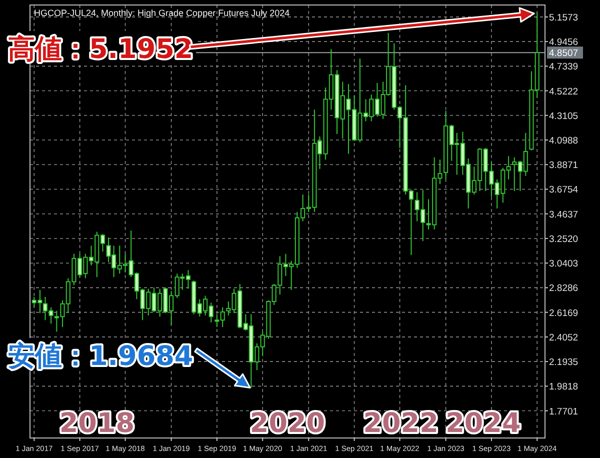  Describe the element at coordinates (563, 116) in the screenshot. I see `y-tick-label: 4.3105` at that location.